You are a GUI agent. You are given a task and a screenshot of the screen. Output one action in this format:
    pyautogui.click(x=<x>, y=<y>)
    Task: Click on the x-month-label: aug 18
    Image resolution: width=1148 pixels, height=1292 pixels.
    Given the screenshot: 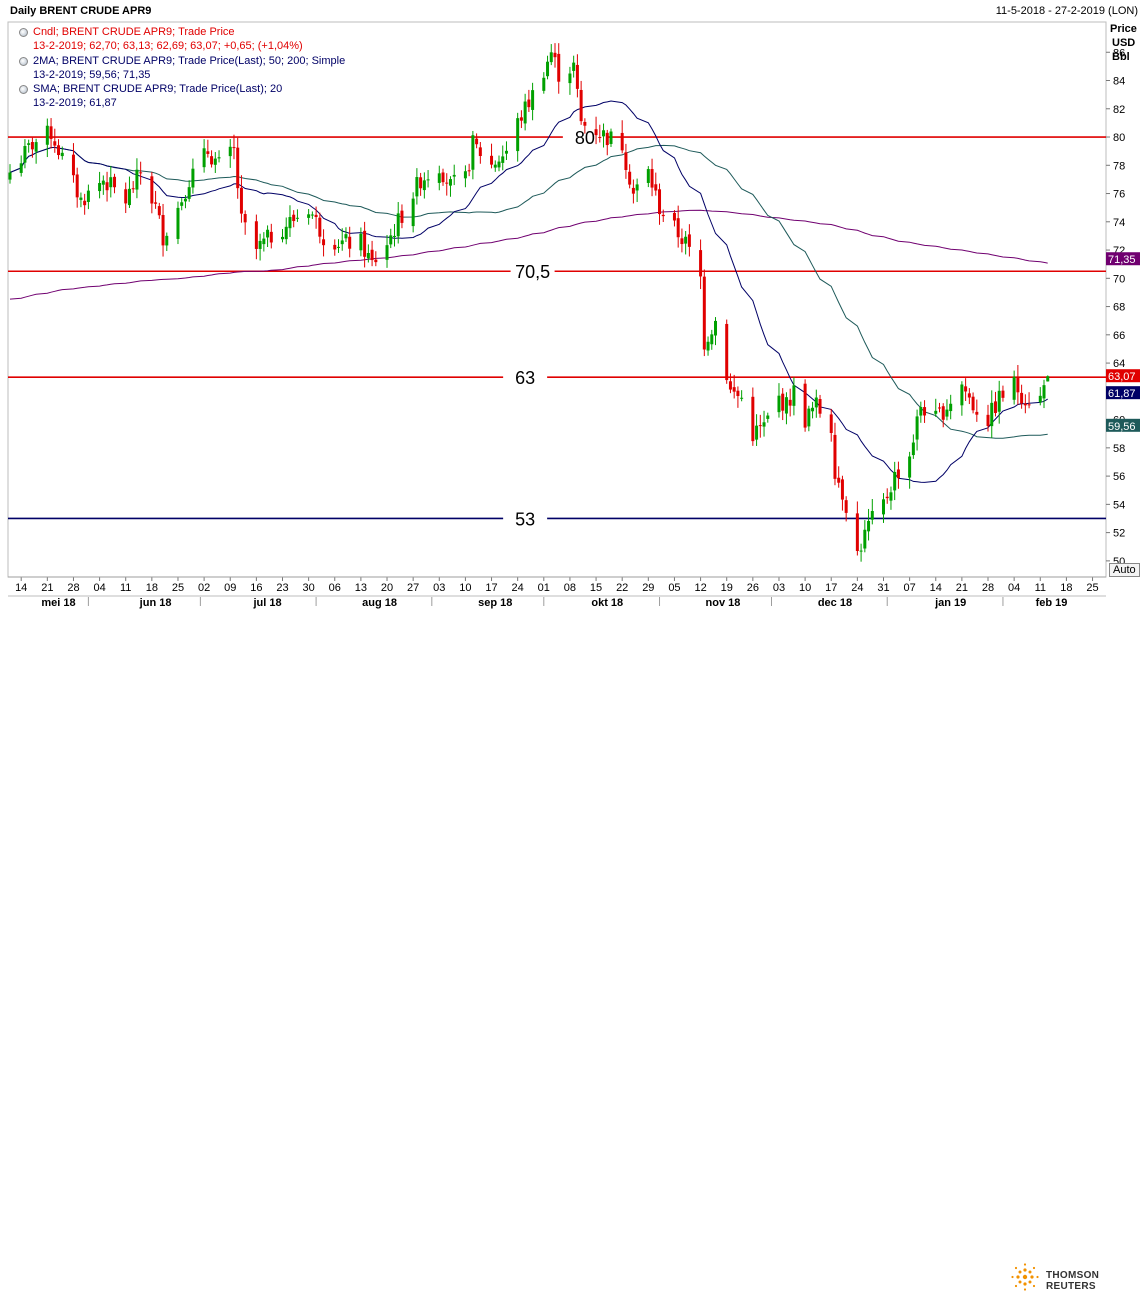 What is the action you would take?
    pyautogui.click(x=379, y=603)
    